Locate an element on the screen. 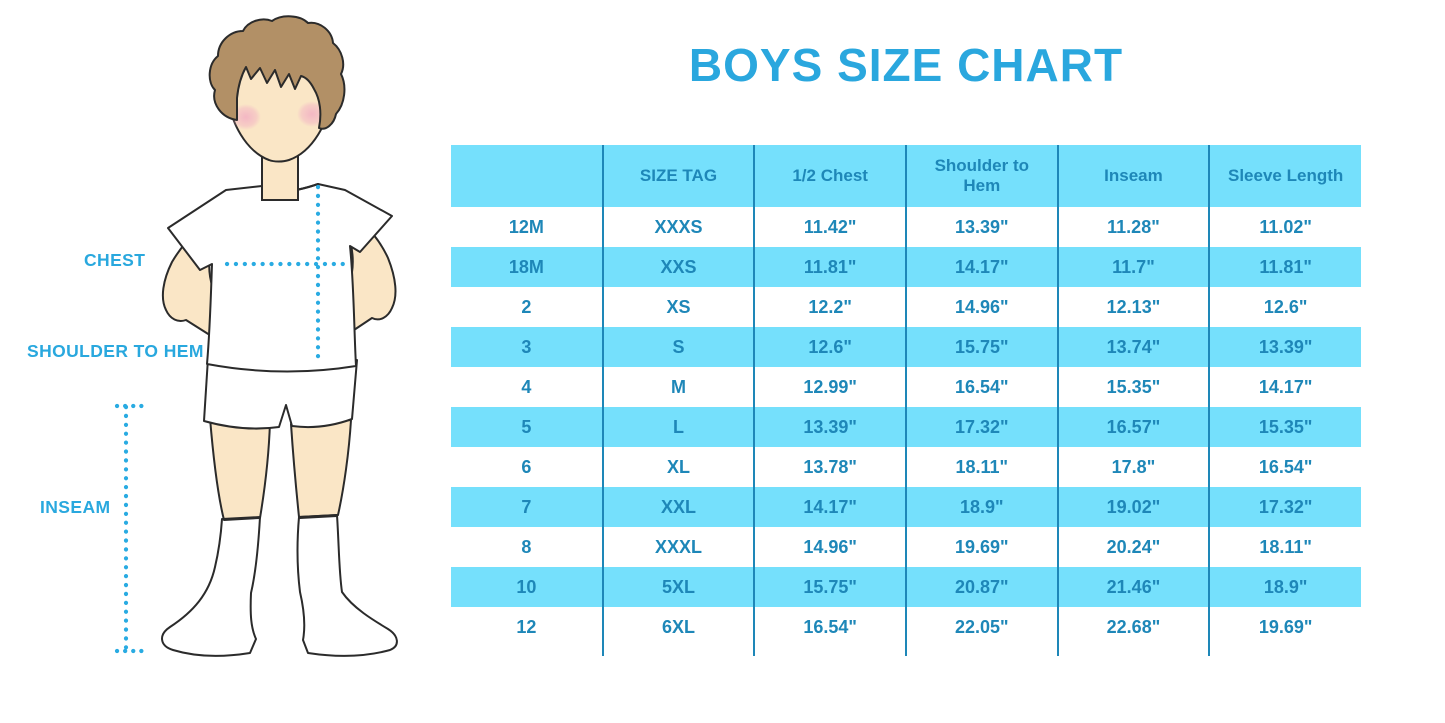  size-row: 12M XXXS 11.42" 13.39" 11.28" 11.02" is located at coordinates (906, 227).